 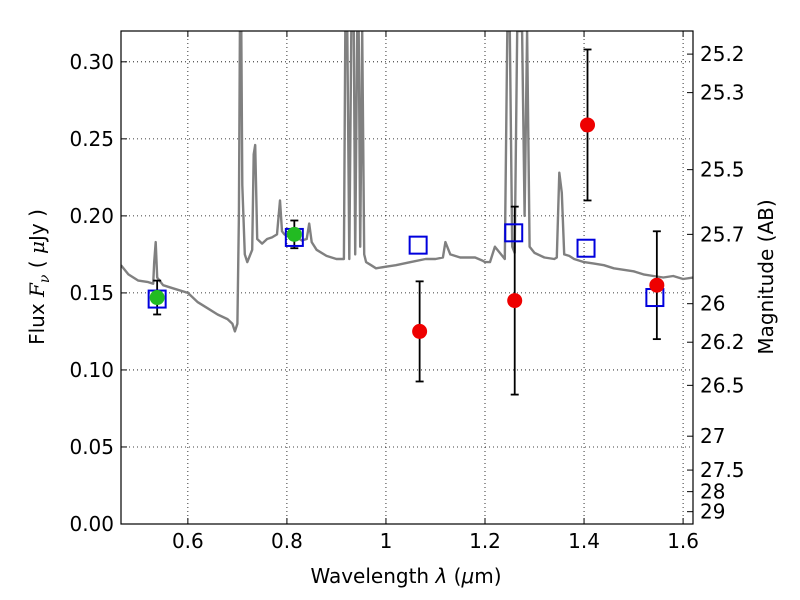 I want to click on y2-tick-label: 25.7, so click(x=722, y=234).